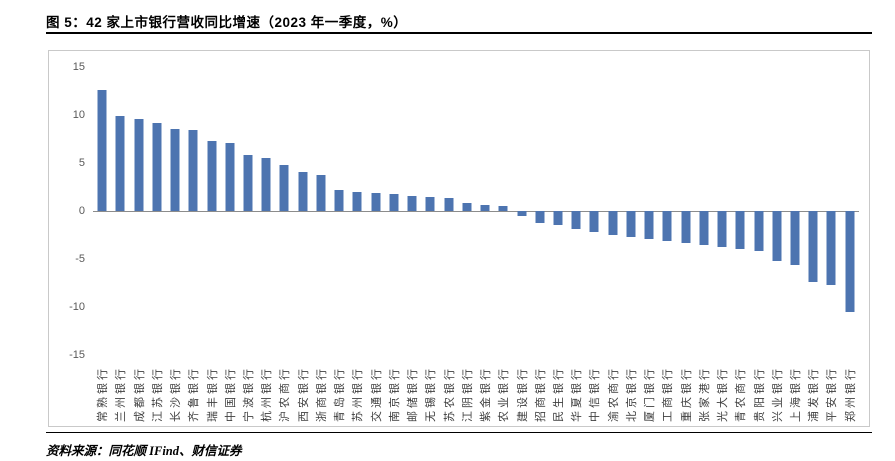 The image size is (895, 461). What do you see at coordinates (248, 183) in the screenshot?
I see `bar-宁波银行` at bounding box center [248, 183].